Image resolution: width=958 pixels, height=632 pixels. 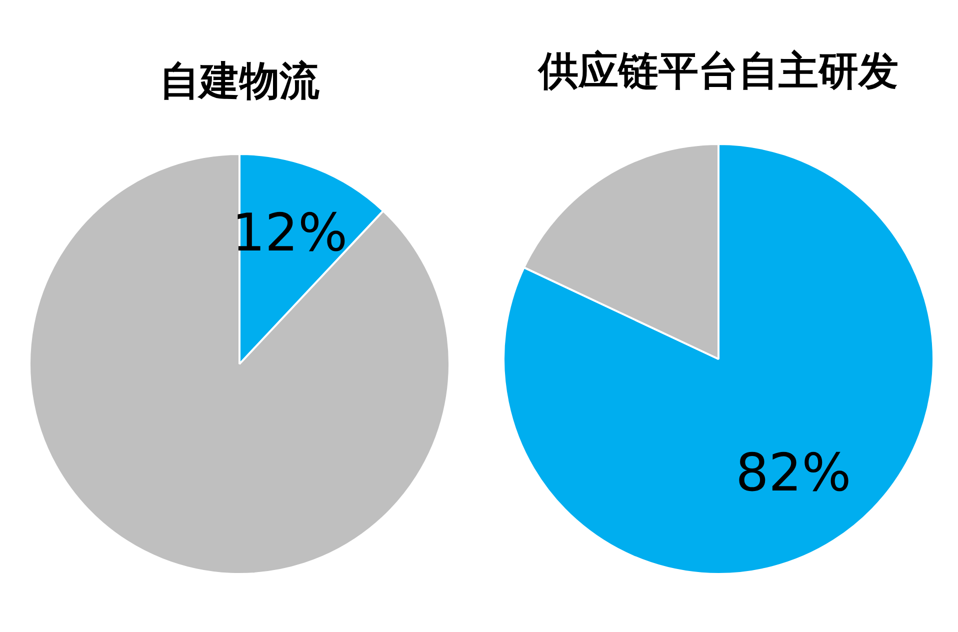 What do you see at coordinates (240, 81) in the screenshot?
I see `chart-title: 自建物流` at bounding box center [240, 81].